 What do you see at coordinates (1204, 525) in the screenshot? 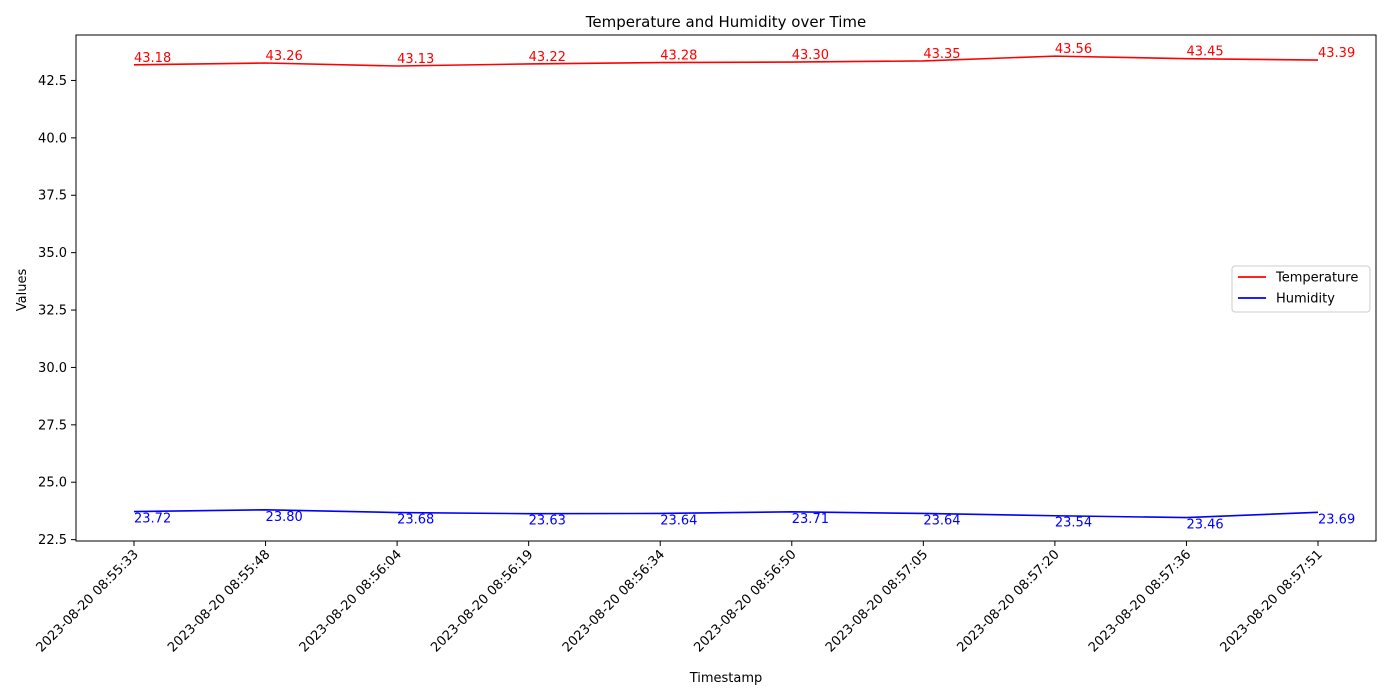
I see `humidity-data-label: 23.46` at bounding box center [1204, 525].